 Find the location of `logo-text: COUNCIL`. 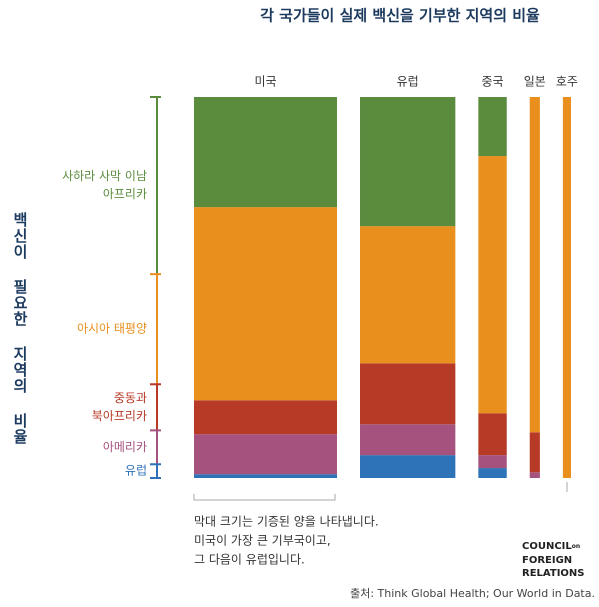

logo-text: COUNCIL is located at coordinates (547, 546).